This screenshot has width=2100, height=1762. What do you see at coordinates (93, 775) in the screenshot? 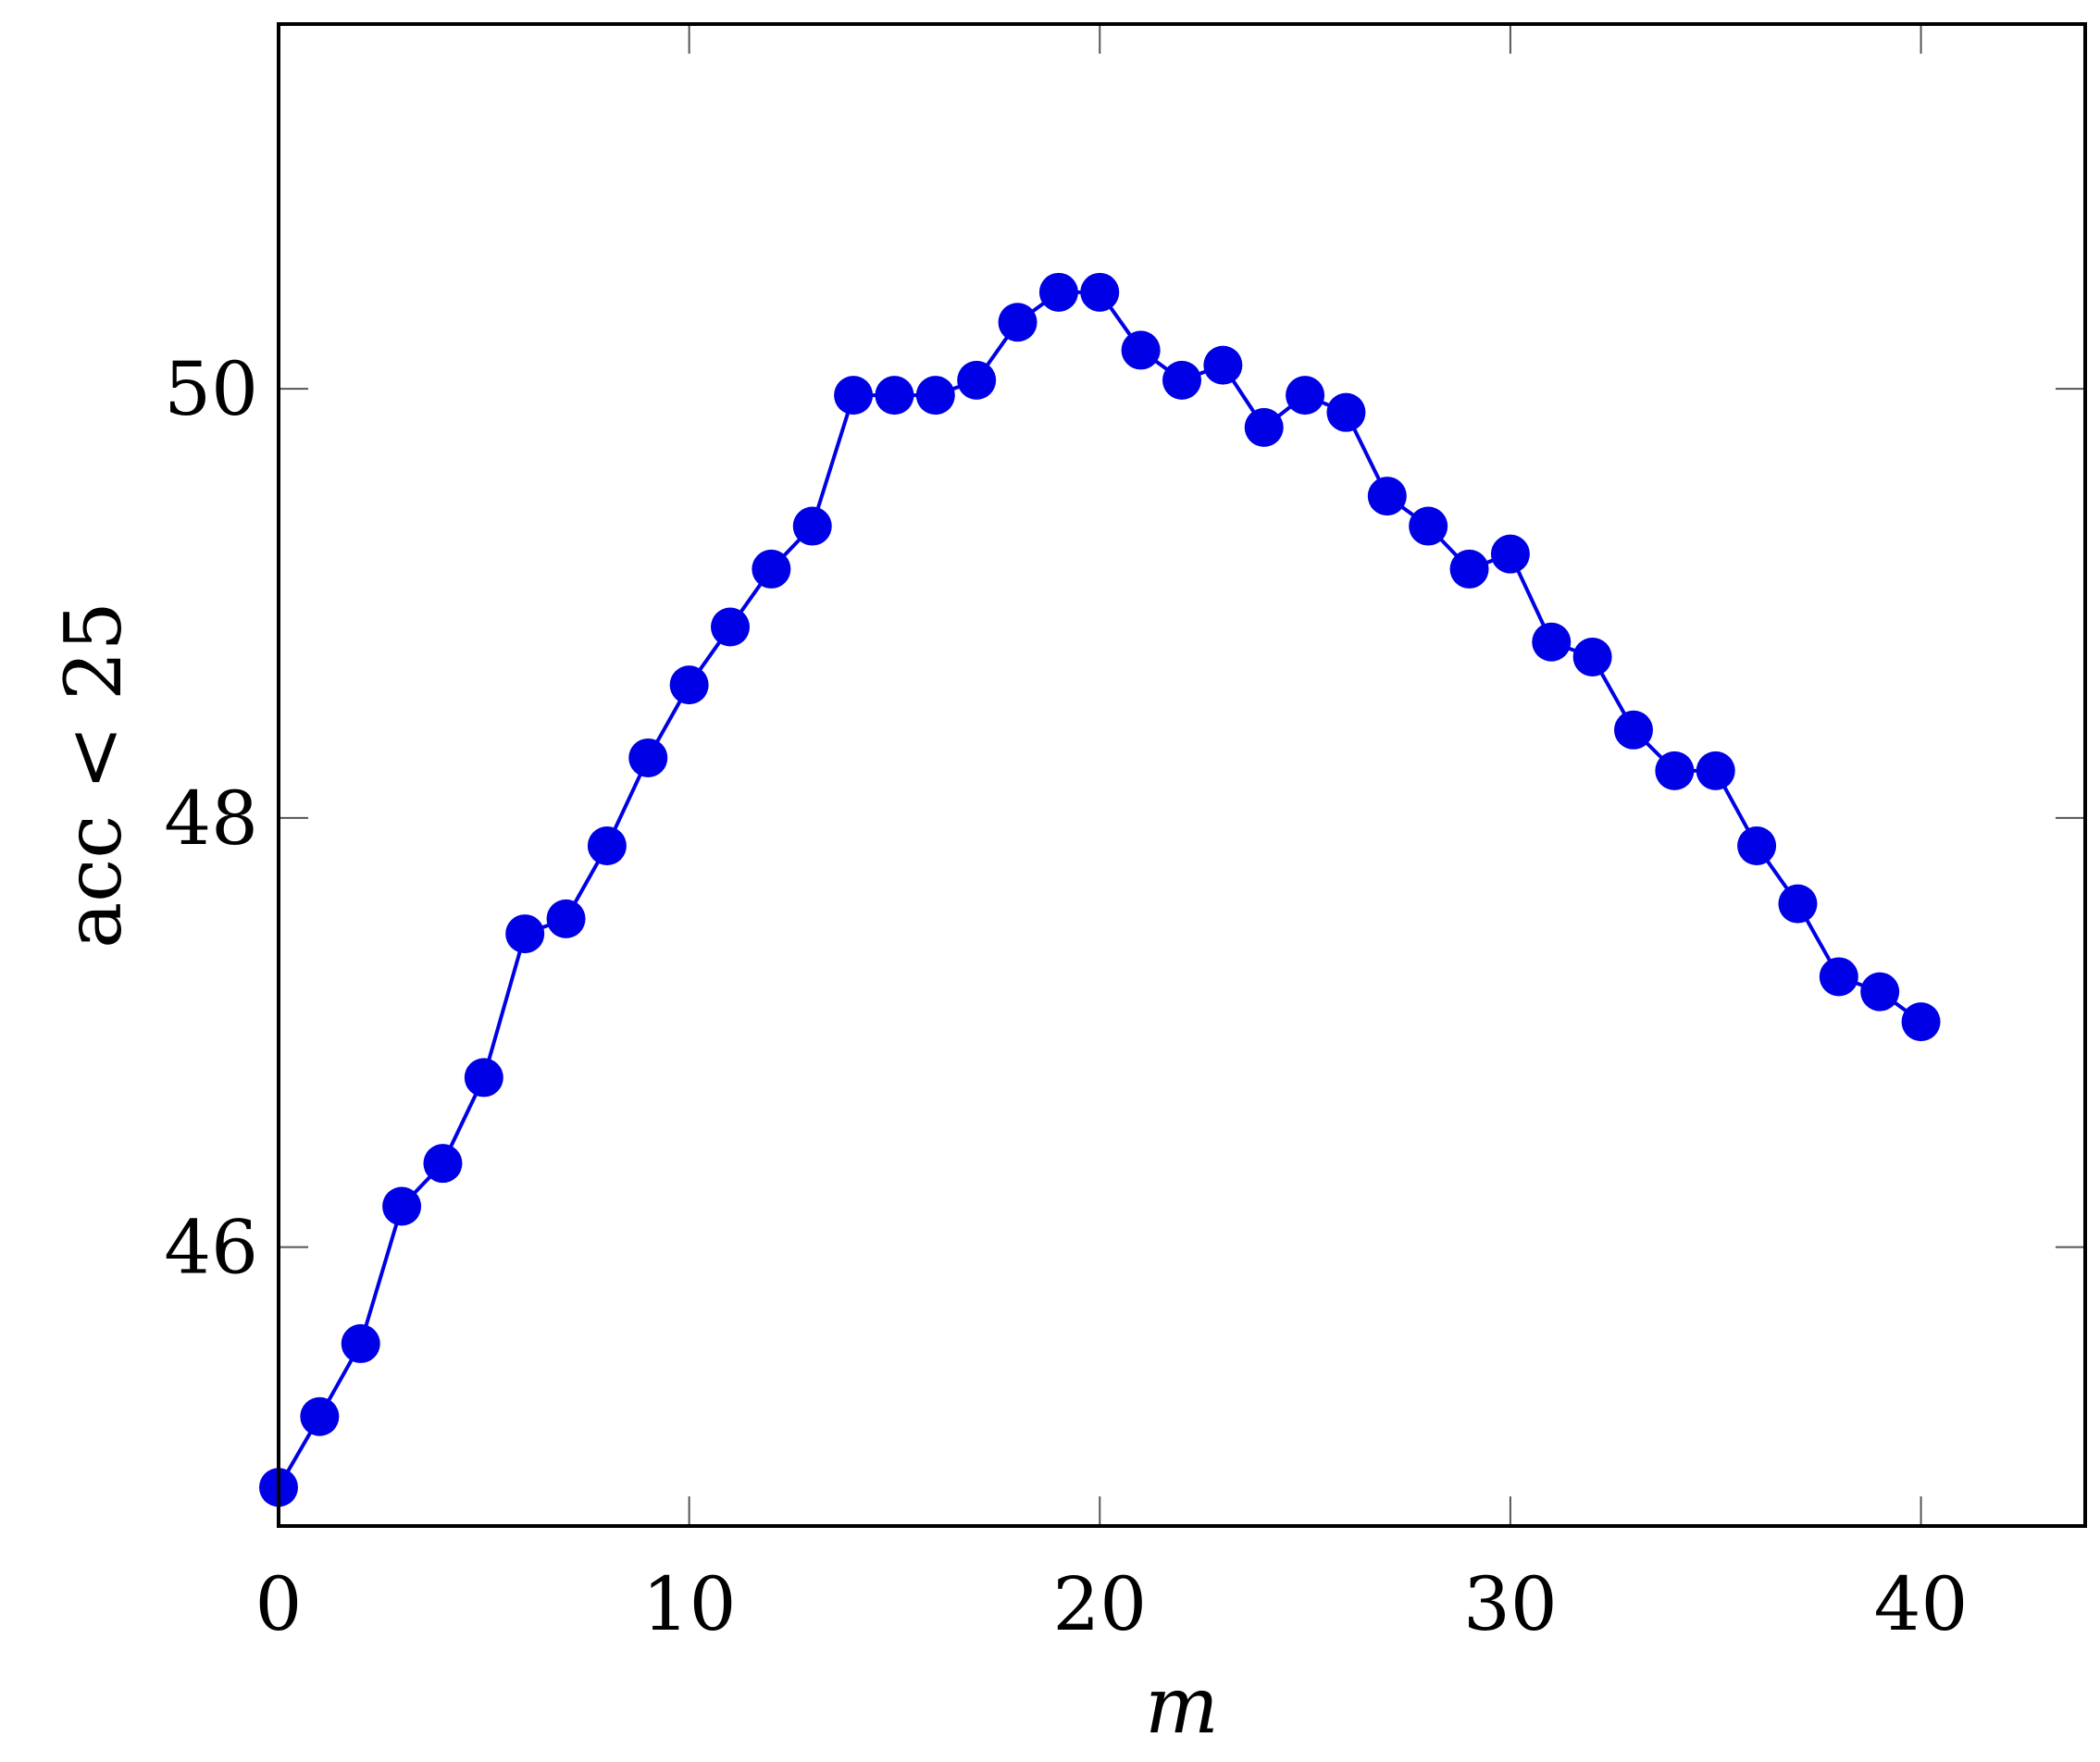
I see `y-axis-title: acc < 25` at bounding box center [93, 775].